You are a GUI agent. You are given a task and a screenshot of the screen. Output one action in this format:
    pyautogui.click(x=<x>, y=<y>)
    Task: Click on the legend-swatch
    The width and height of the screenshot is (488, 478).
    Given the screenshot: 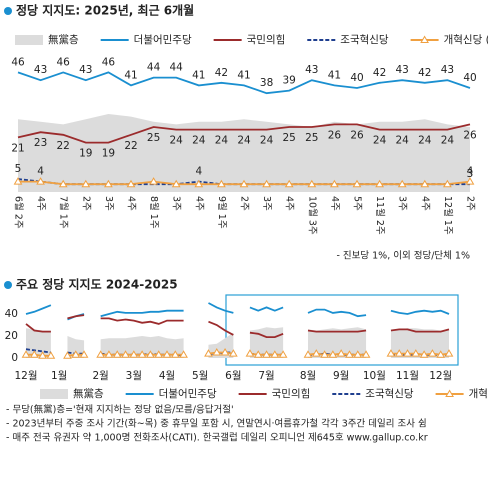 What is the action you would take?
    pyautogui.click(x=29, y=40)
    